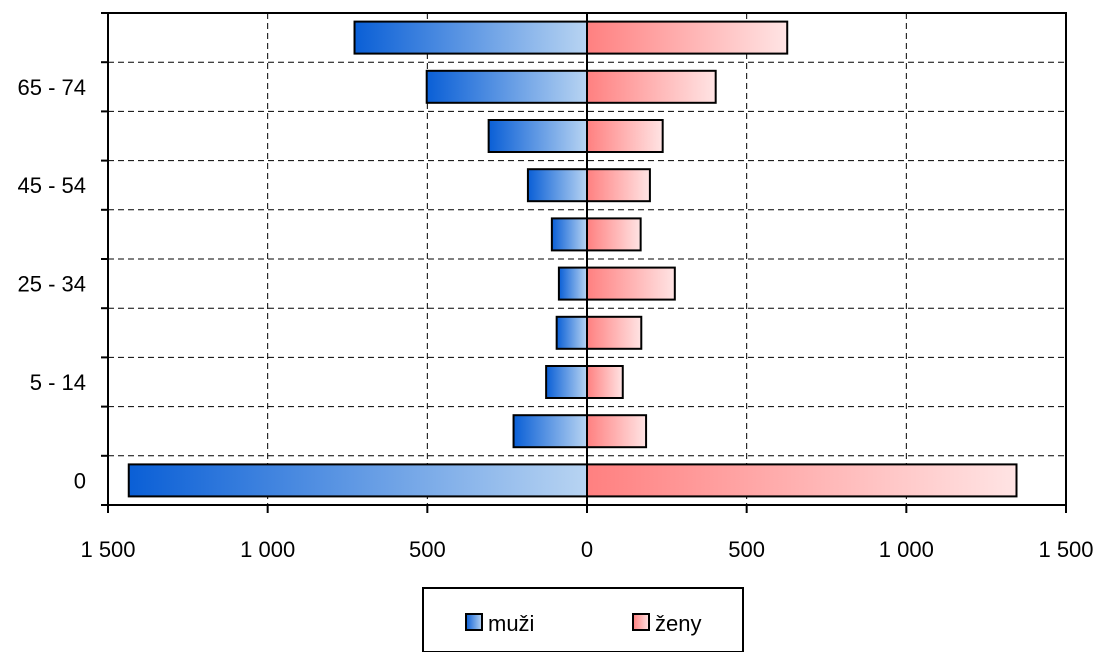 The image size is (1101, 652). What do you see at coordinates (511, 623) in the screenshot?
I see `legend-label-muzi: muži` at bounding box center [511, 623].